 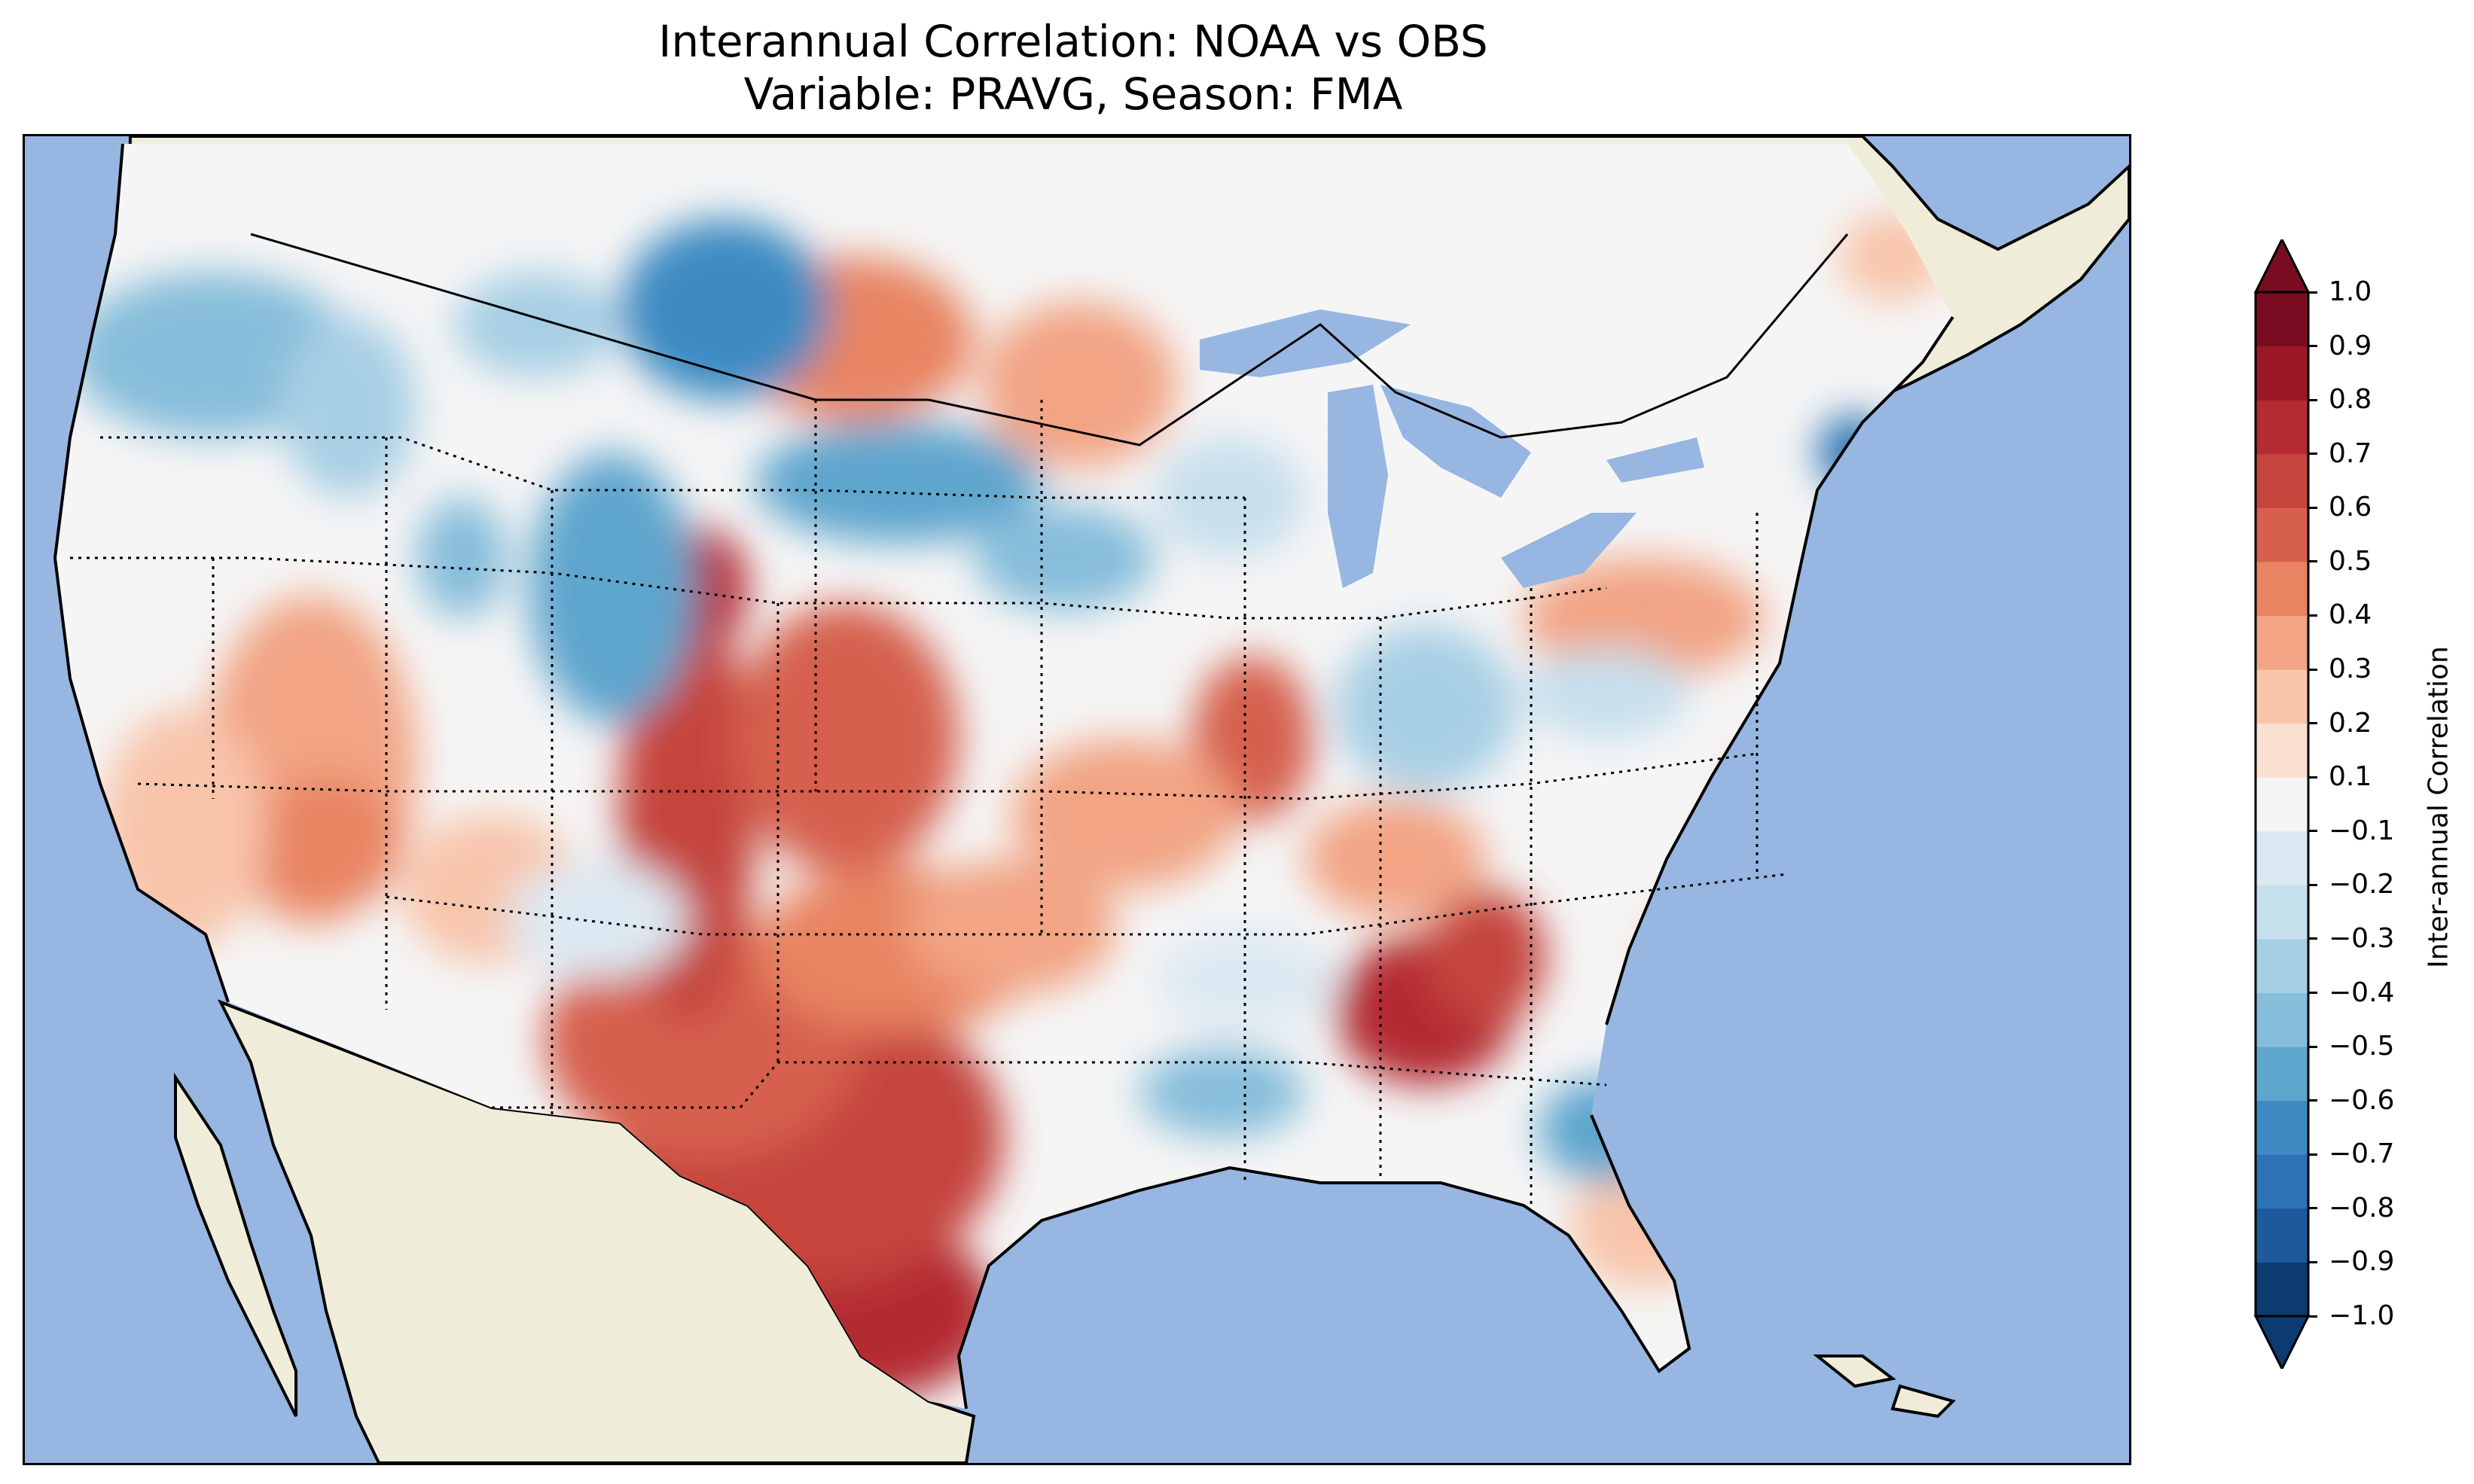 I want to click on colorbar-tick-label: −0.5, so click(x=2362, y=1046).